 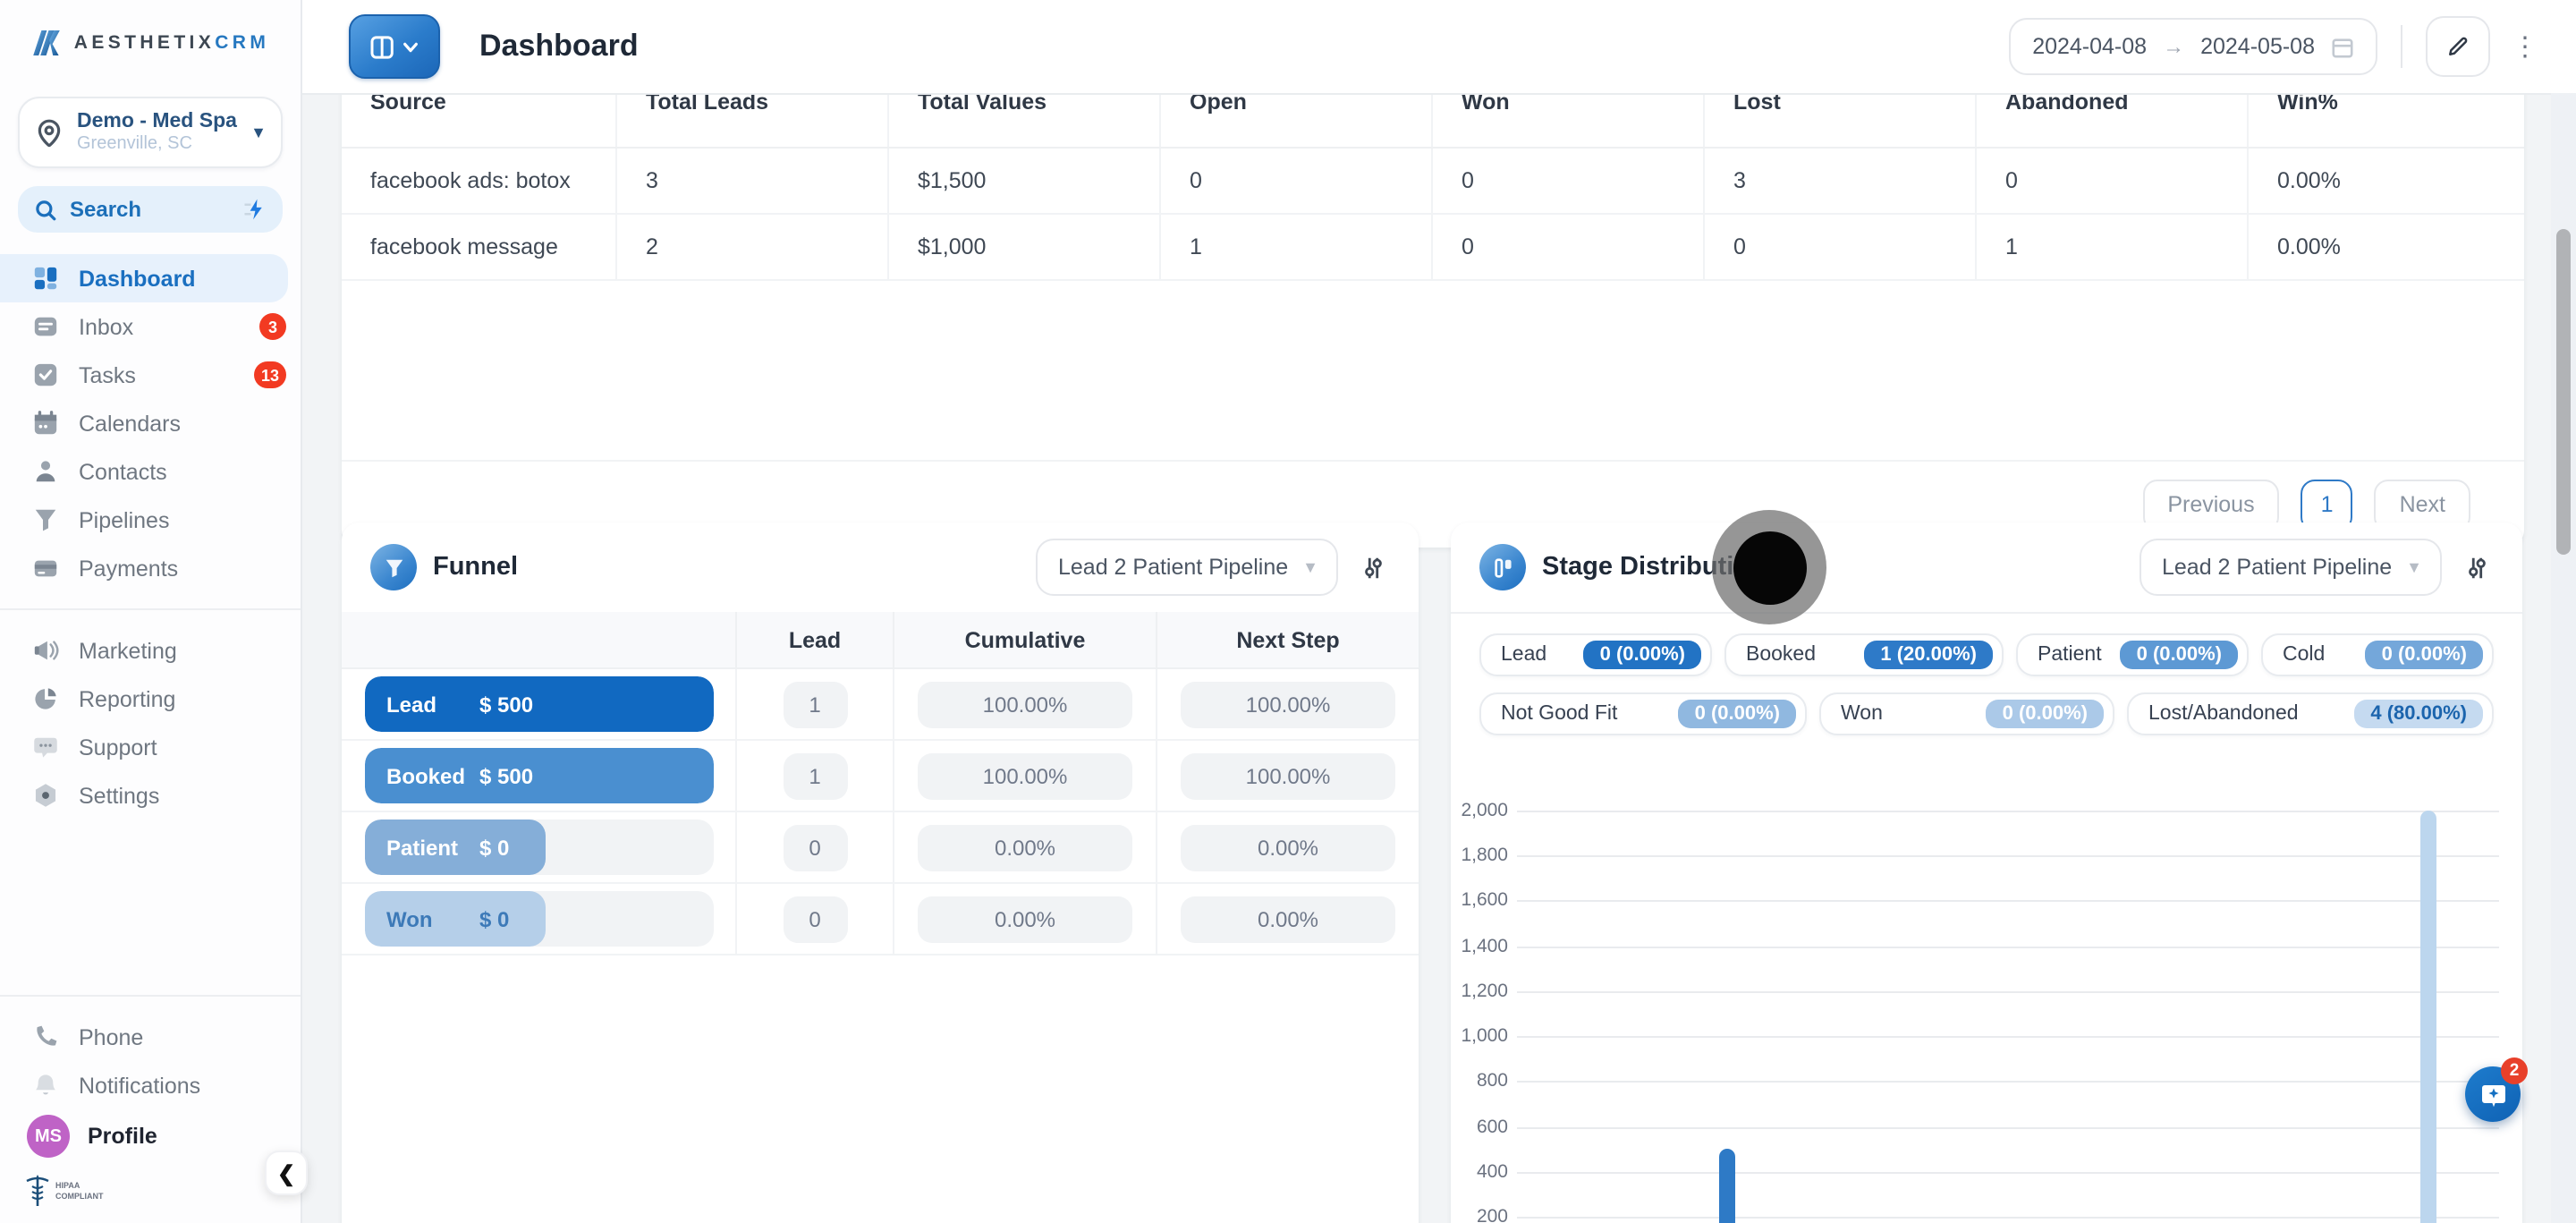 I want to click on sidebar-item-pipelines: Pipelines, so click(x=150, y=520).